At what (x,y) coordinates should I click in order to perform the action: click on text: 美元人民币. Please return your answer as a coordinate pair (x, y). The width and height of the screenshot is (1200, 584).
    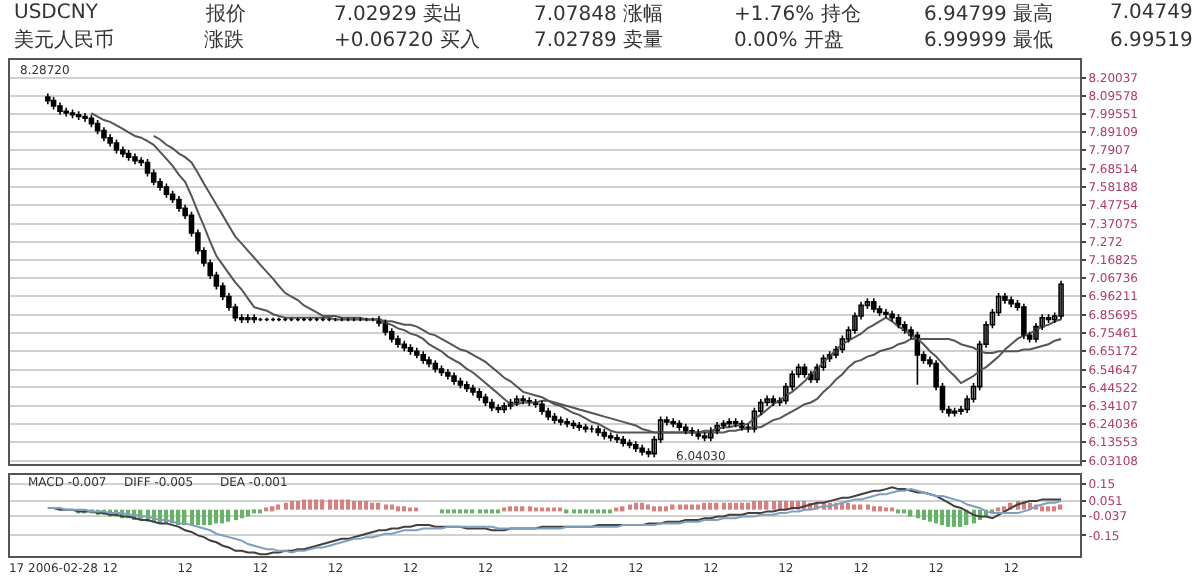
    Looking at the image, I should click on (64, 40).